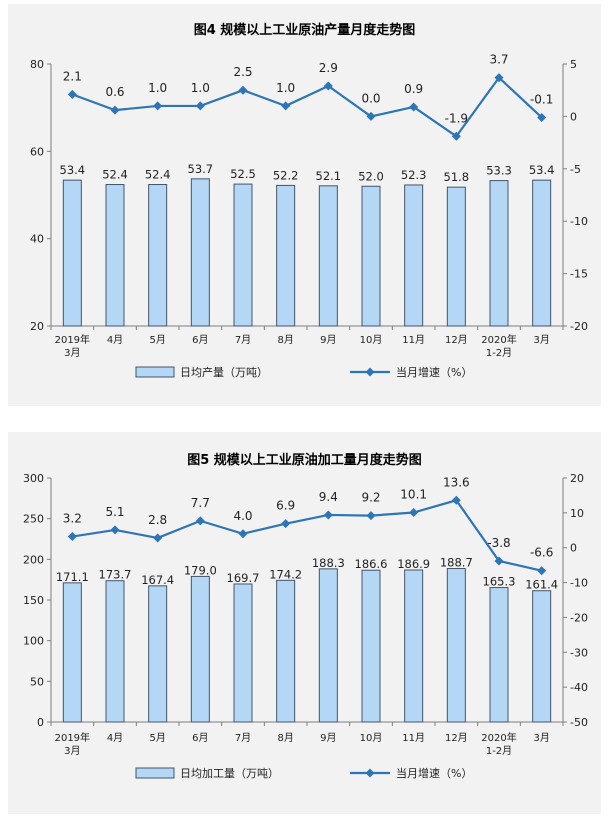  What do you see at coordinates (541, 553) in the screenshot?
I see `line-value-label: -6.6` at bounding box center [541, 553].